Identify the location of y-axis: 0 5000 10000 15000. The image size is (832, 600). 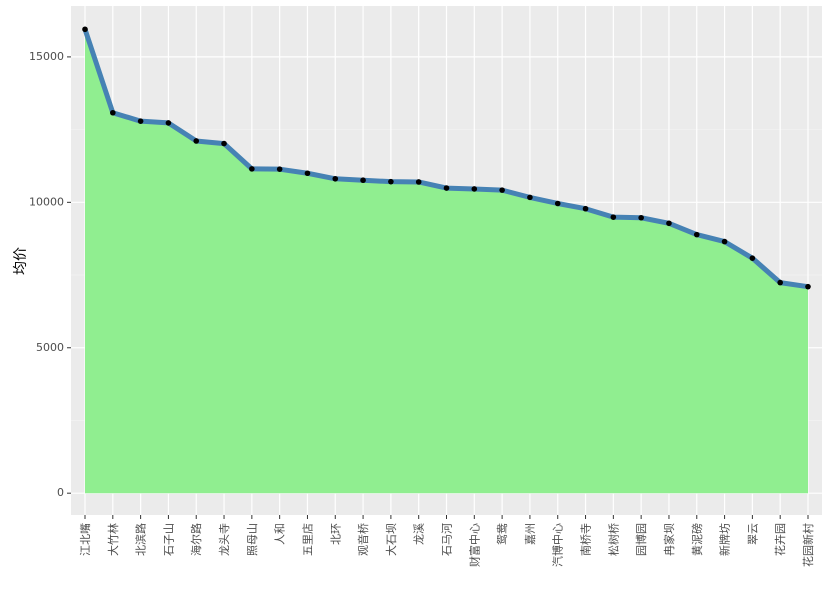
(50, 274).